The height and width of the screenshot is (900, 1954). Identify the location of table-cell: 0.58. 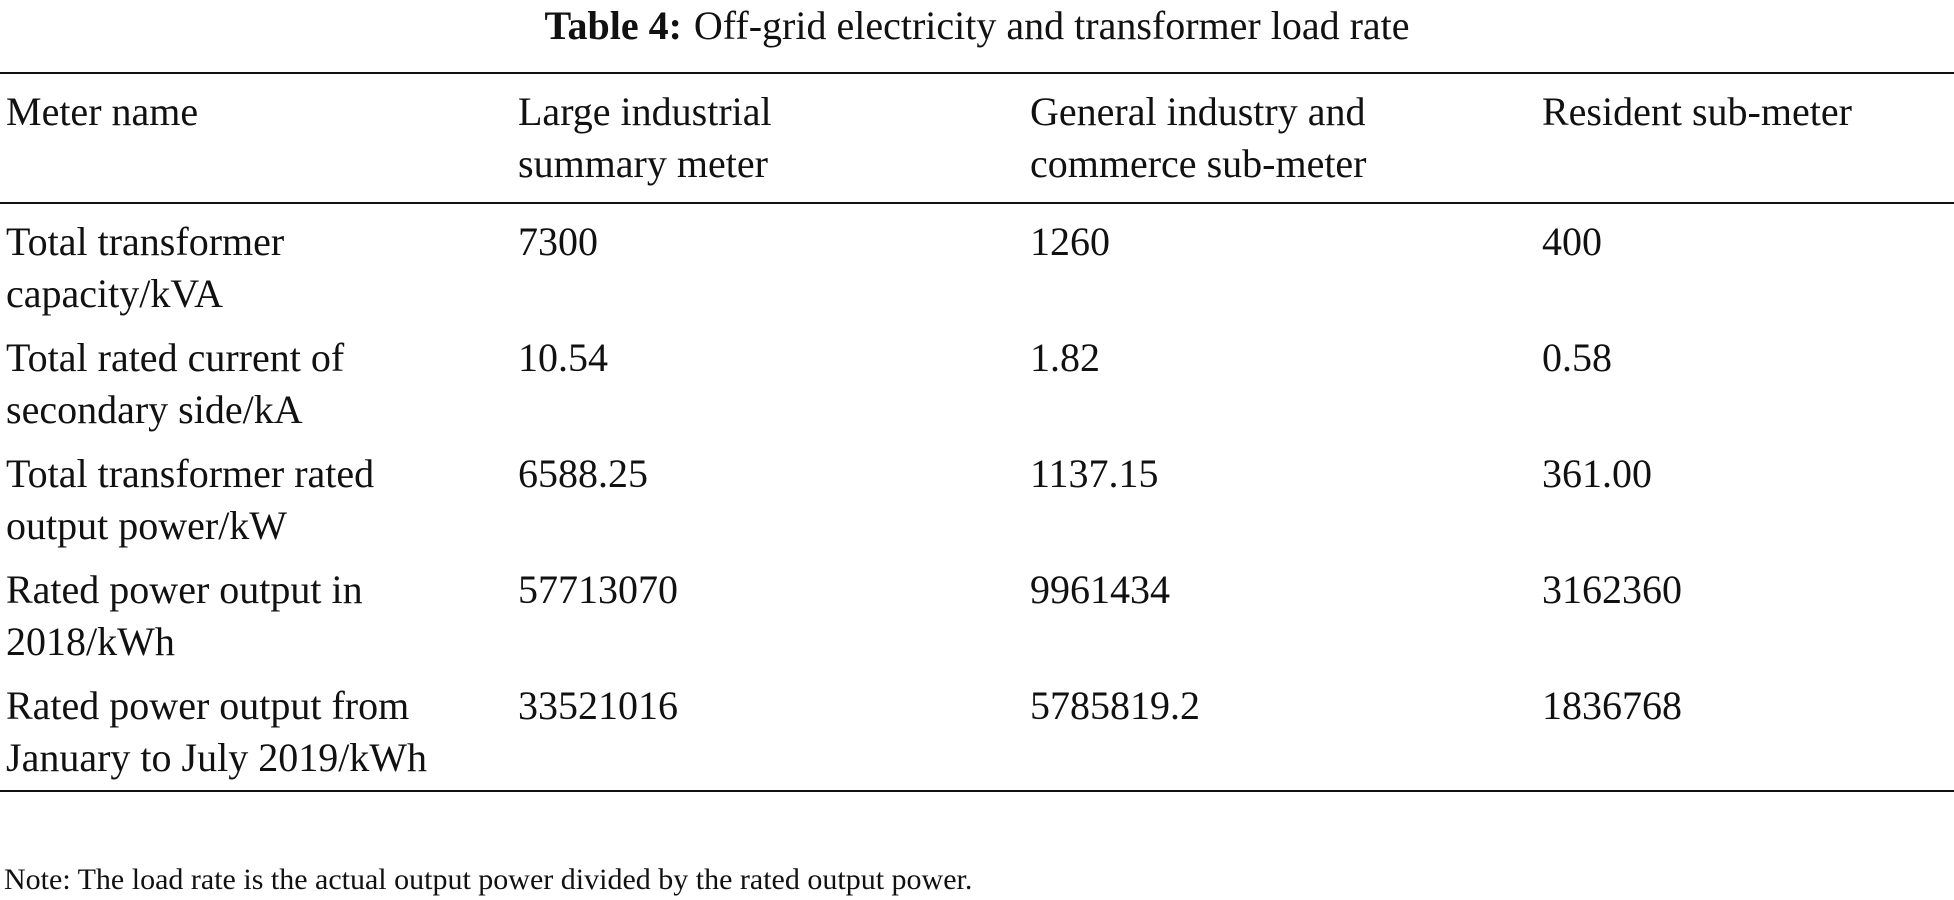
(1577, 357).